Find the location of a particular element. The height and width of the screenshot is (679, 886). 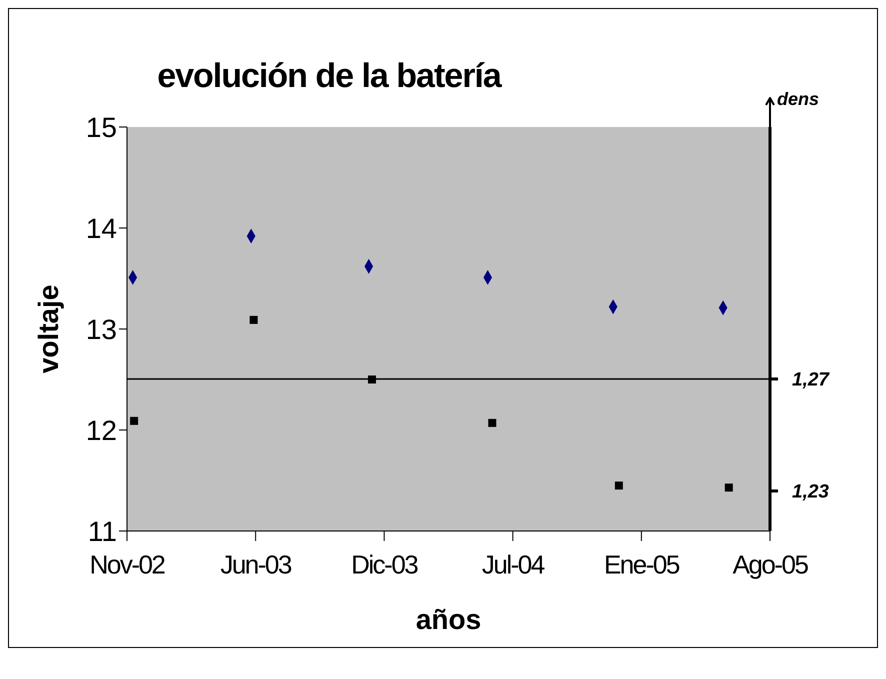

y2-tick-label: 1,23 is located at coordinates (811, 492).